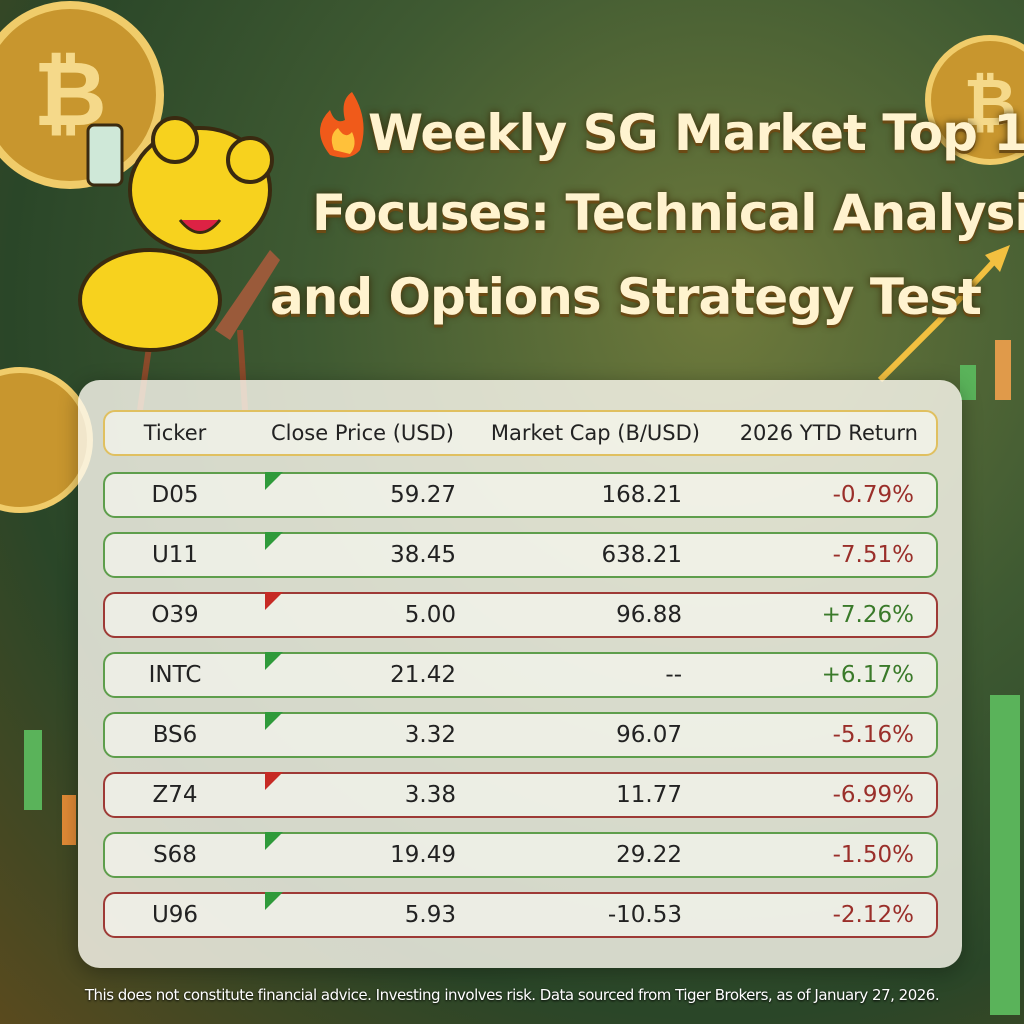  Describe the element at coordinates (175, 795) in the screenshot. I see `table-cell: Z74` at that location.